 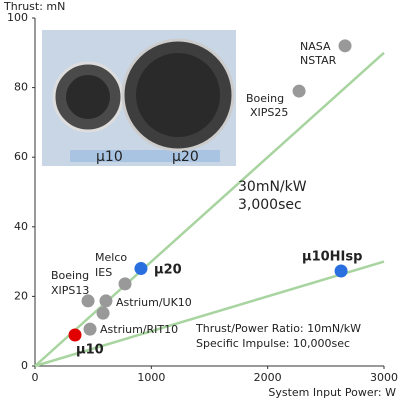 I want to click on point-label: μ20, so click(x=168, y=270).